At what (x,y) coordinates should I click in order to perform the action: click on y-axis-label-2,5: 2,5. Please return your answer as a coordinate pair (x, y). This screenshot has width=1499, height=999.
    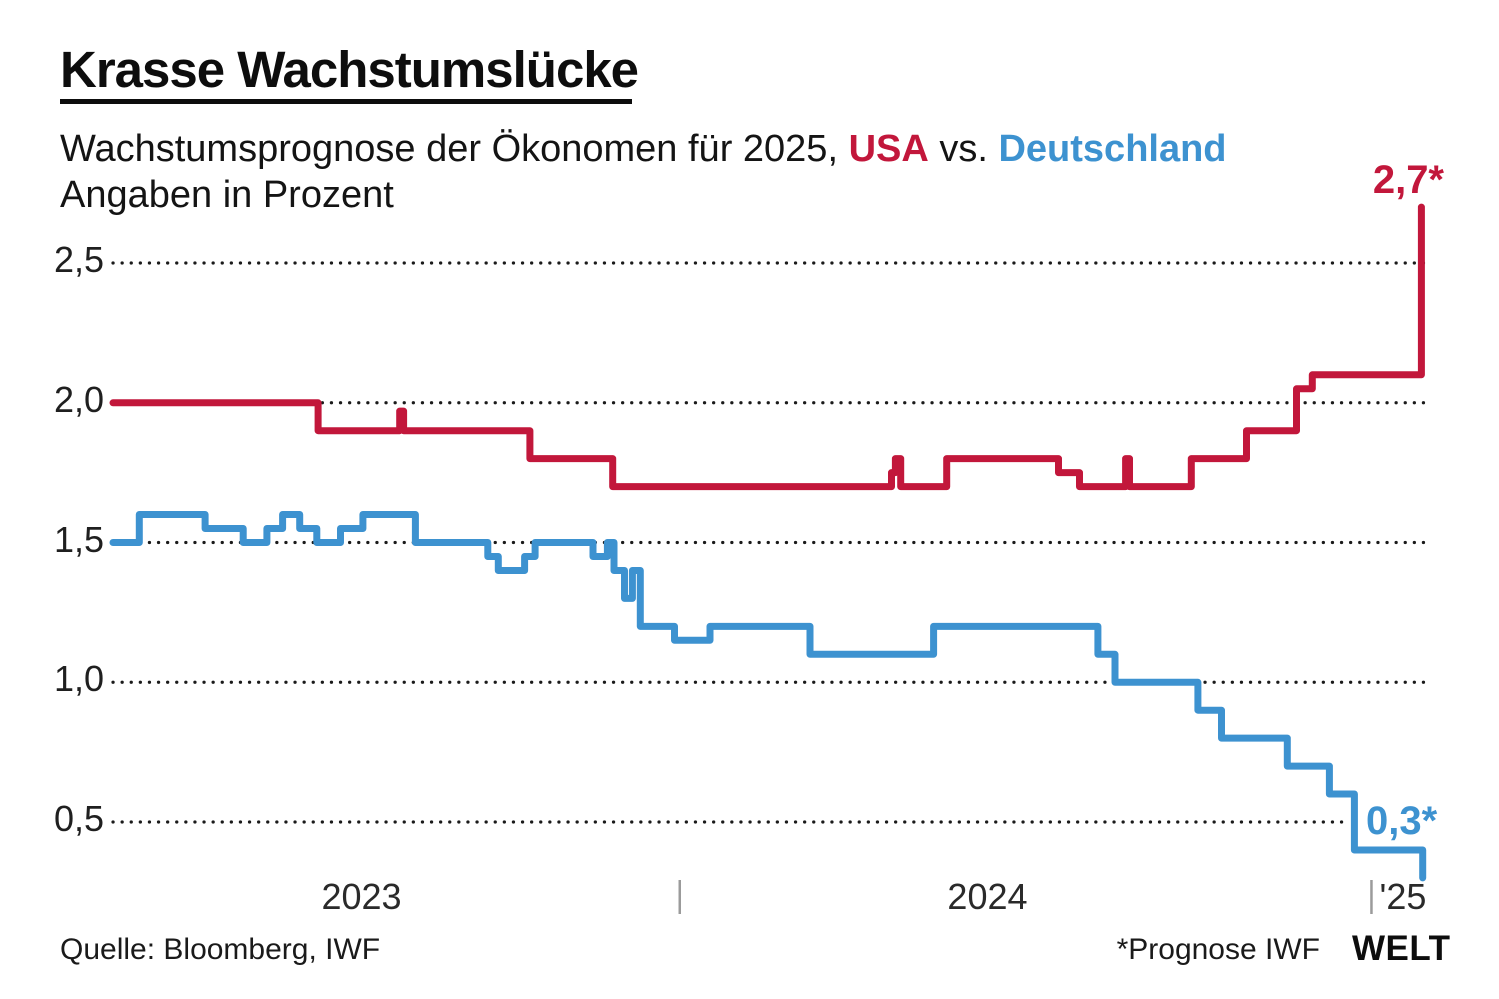
    Looking at the image, I should click on (78, 259).